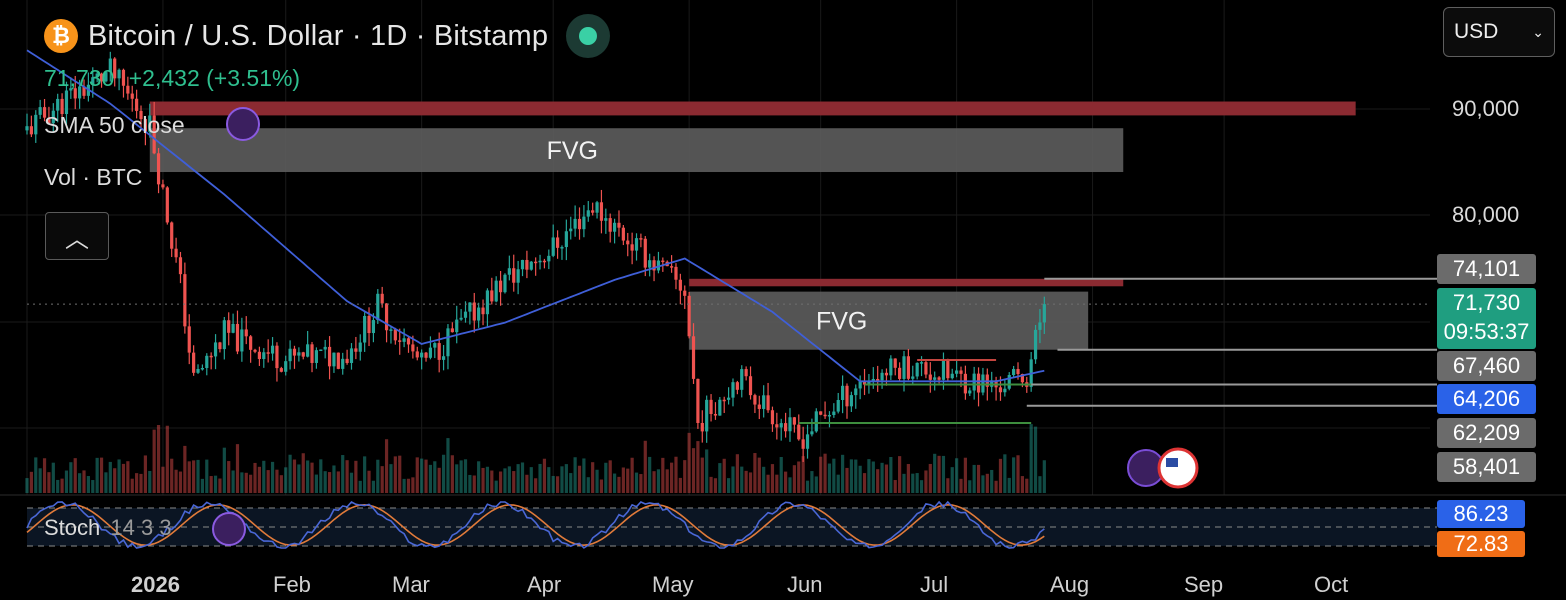  I want to click on chart-header: ₿ Bitcoin / U.S. Dollar · 1D · Bitstamp, so click(327, 36).